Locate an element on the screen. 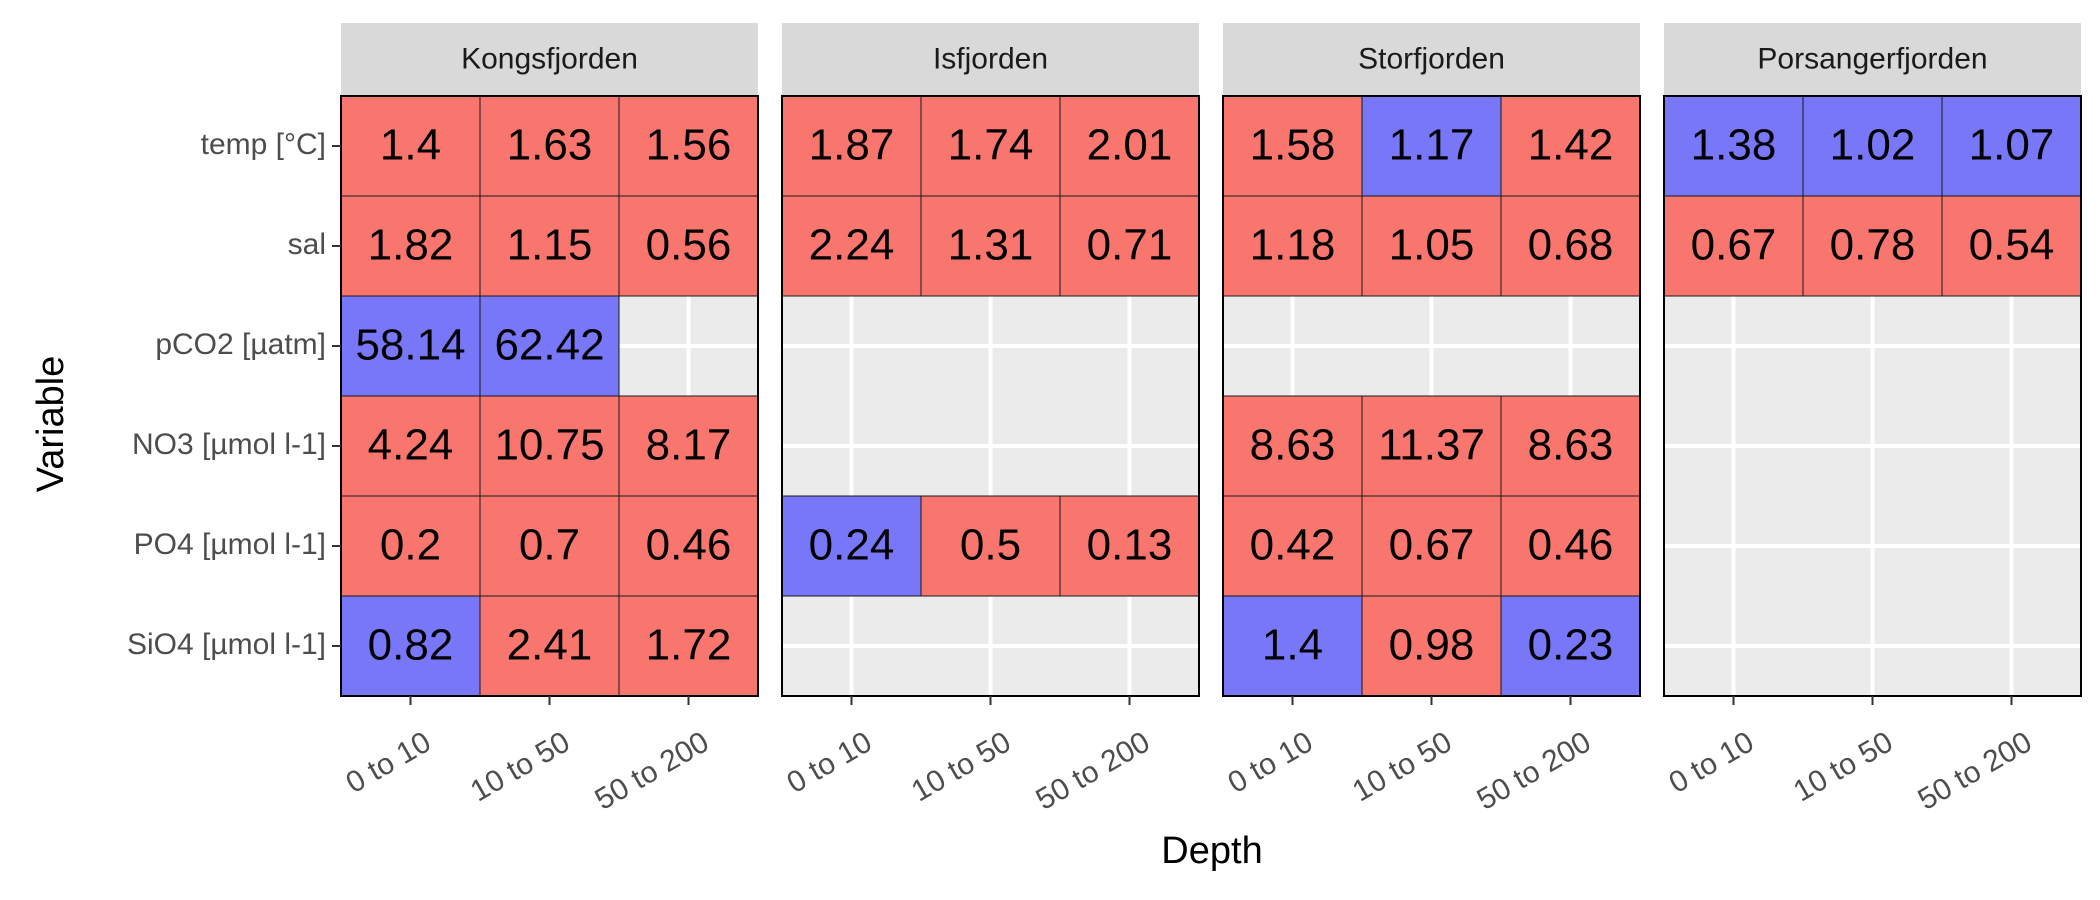 This screenshot has height=900, width=2100. cell-value-label: 0.42 is located at coordinates (1293, 545).